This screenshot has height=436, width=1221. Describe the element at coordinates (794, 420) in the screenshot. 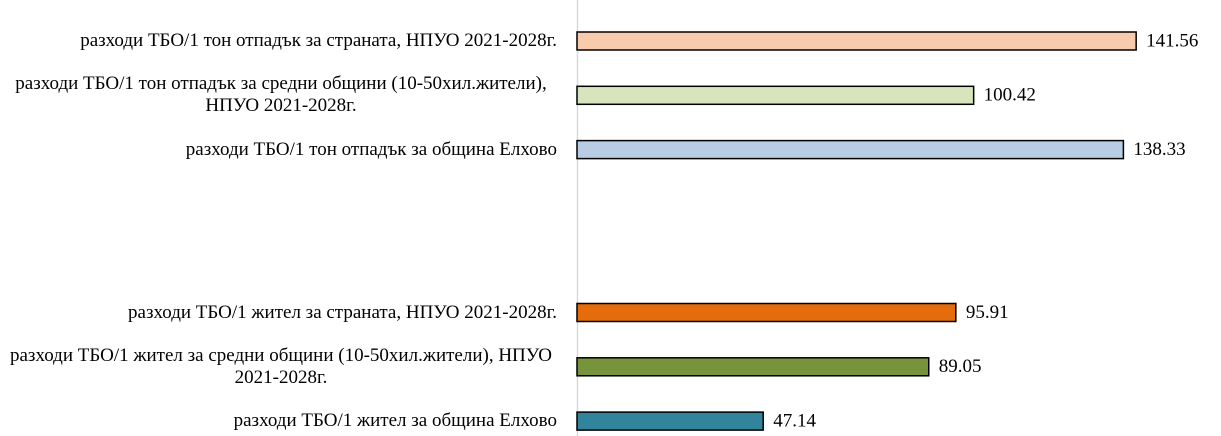

I see `value-label: 47.14` at that location.